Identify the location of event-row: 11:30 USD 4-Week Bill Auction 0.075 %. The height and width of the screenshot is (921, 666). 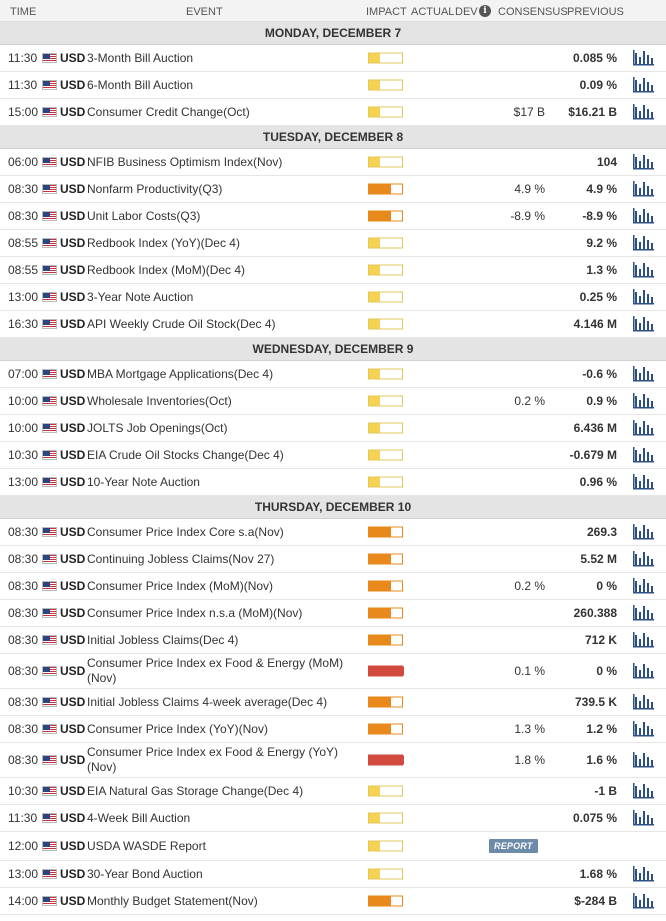
(333, 818).